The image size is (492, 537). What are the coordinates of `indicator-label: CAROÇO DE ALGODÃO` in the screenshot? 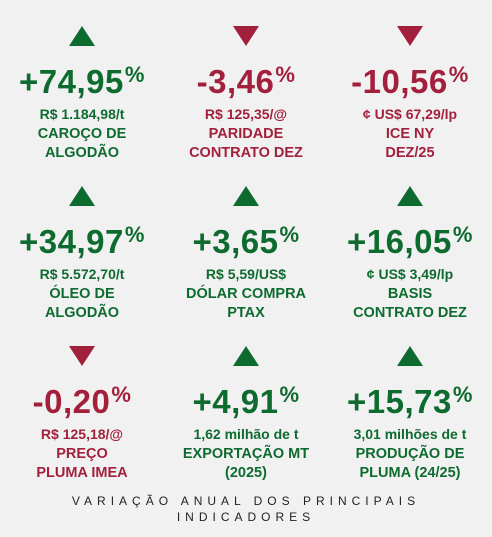 It's located at (82, 144).